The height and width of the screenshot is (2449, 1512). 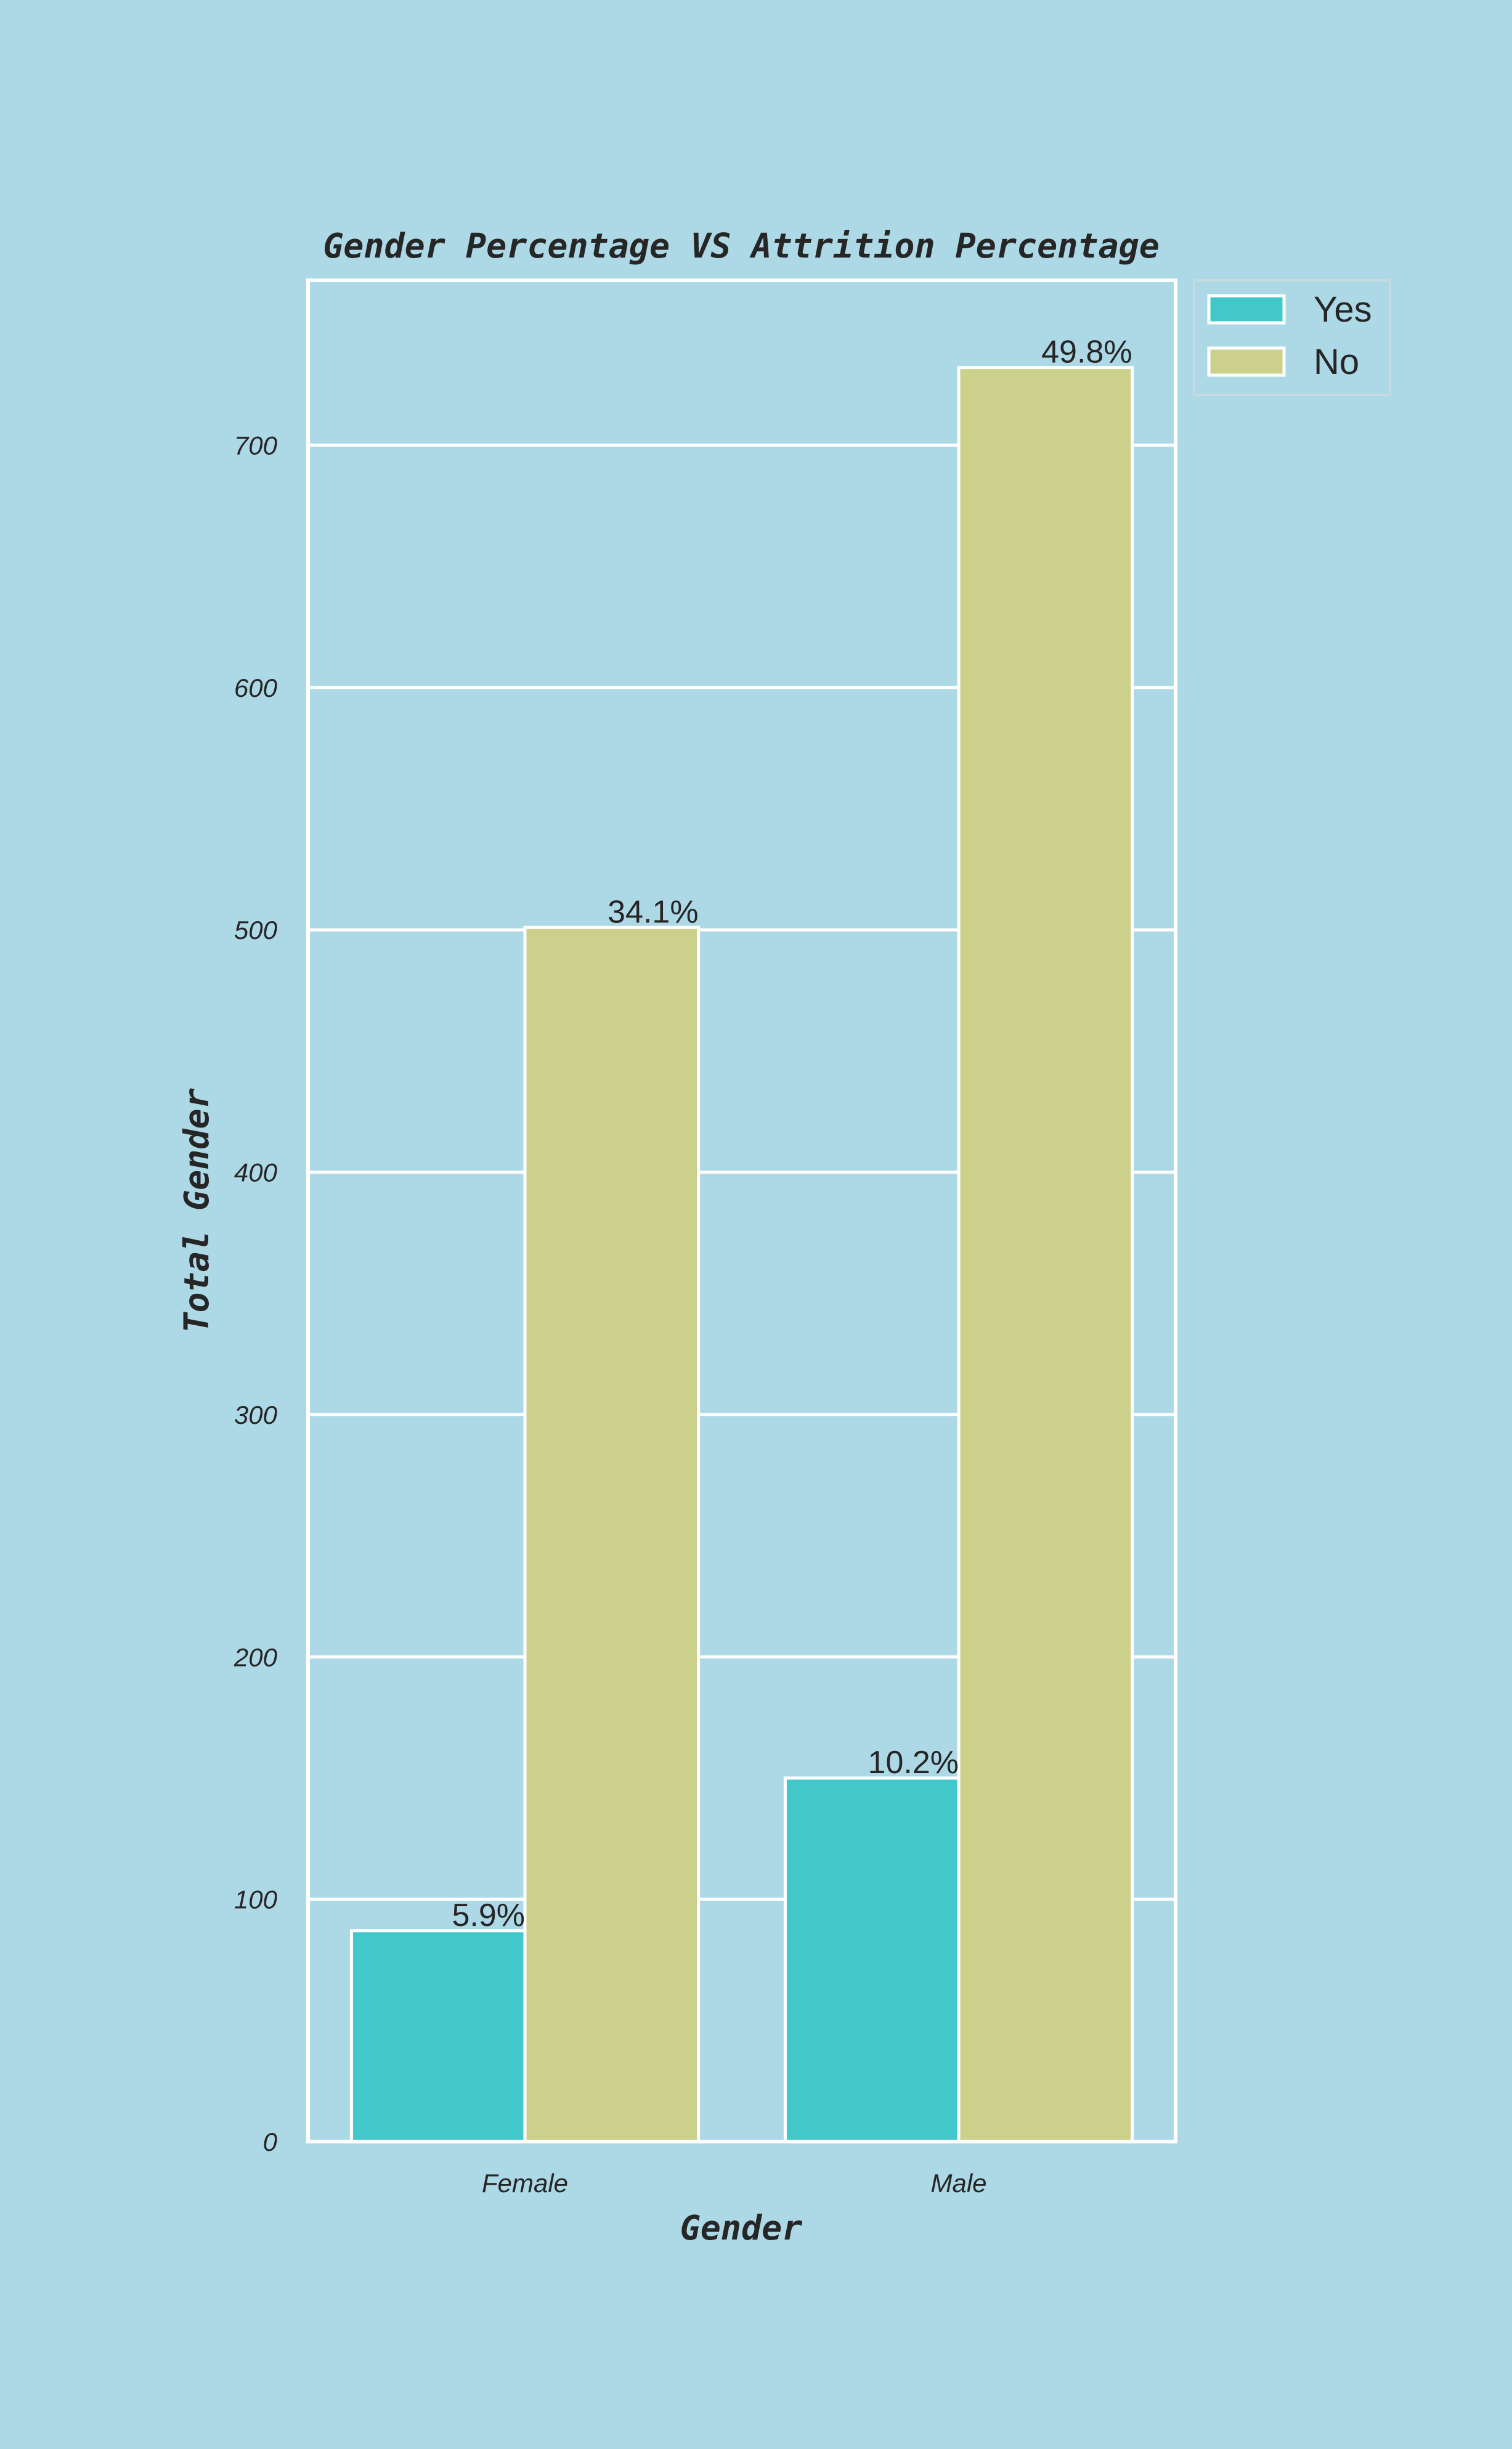 What do you see at coordinates (734, 2184) in the screenshot?
I see `x-axis-ticks: Female Male` at bounding box center [734, 2184].